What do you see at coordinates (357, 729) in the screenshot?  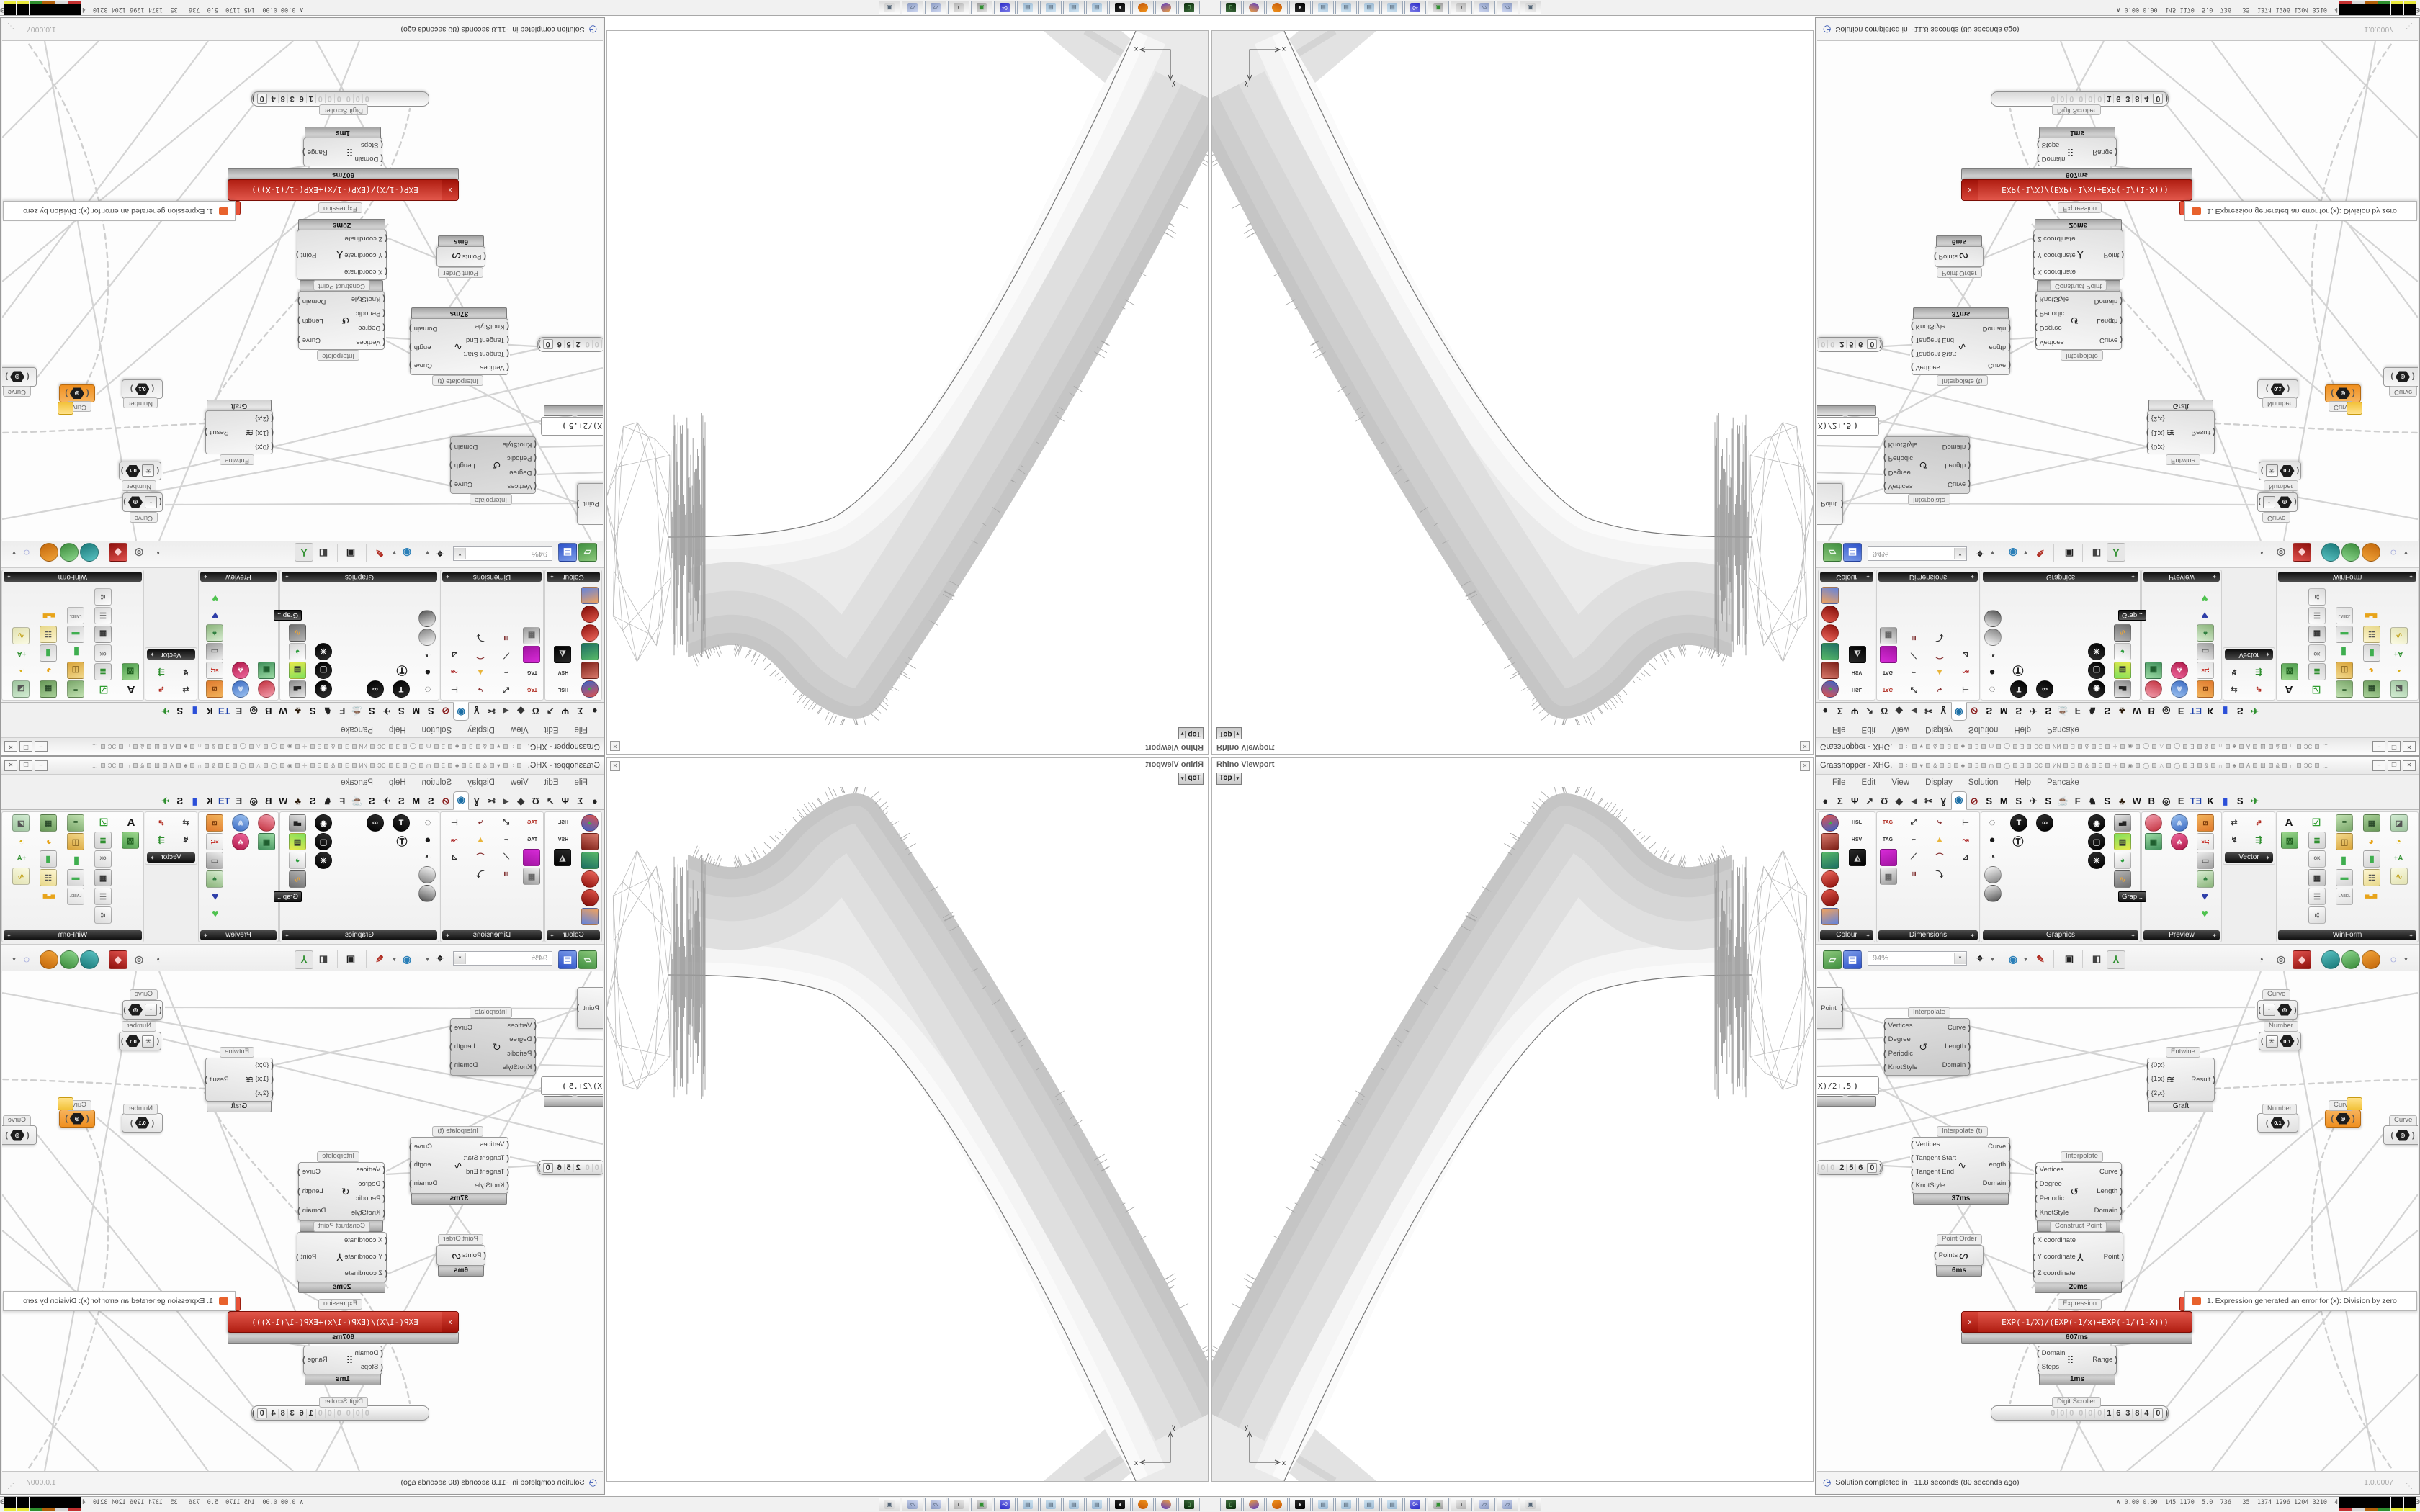 I see `menu-item-pancake: Pancake` at bounding box center [357, 729].